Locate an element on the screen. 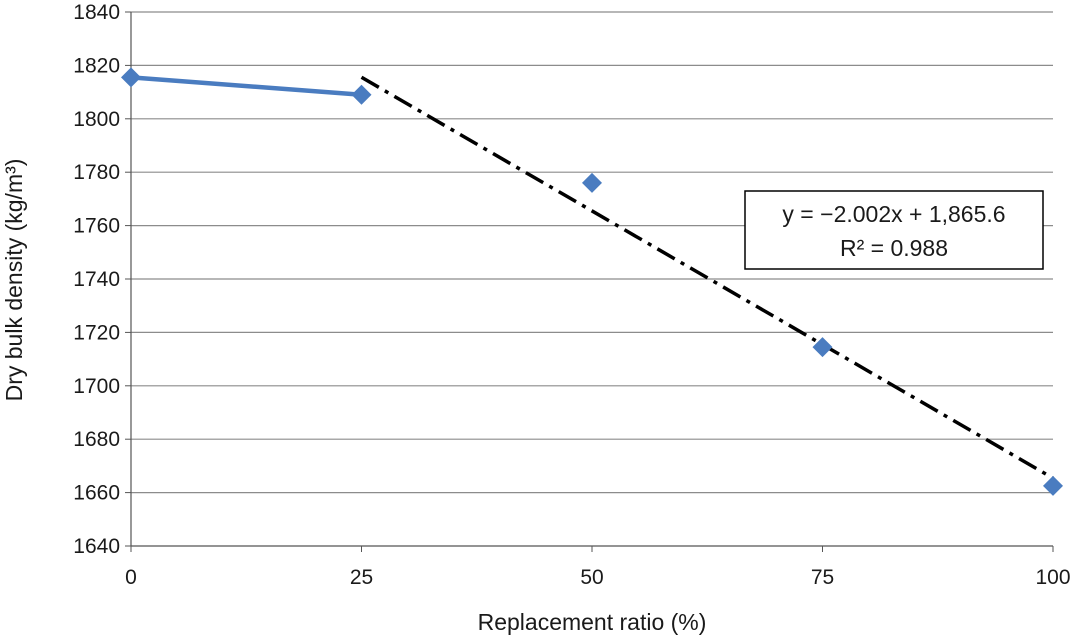 The image size is (1077, 638). y-tick-label: 1700 is located at coordinates (96, 386).